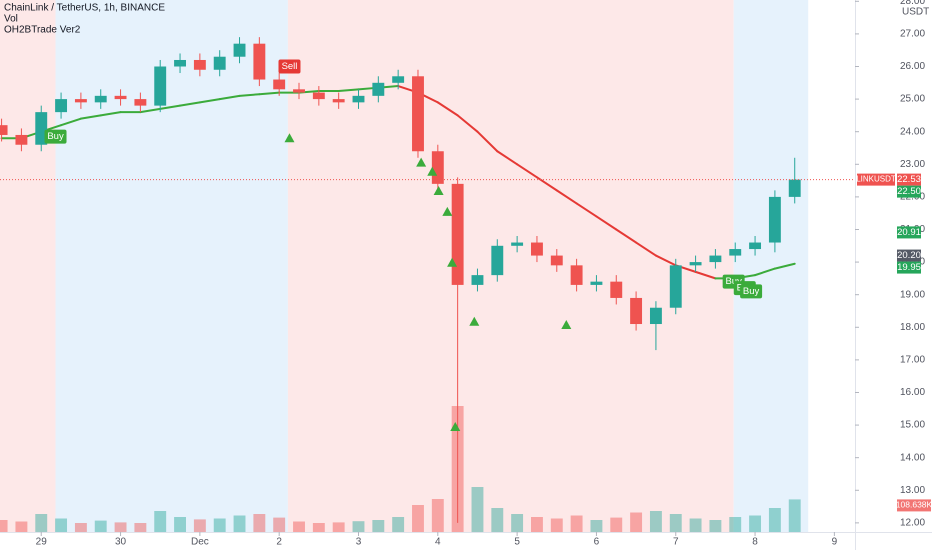  Describe the element at coordinates (733, 281) in the screenshot. I see `annotation-label: Buy` at that location.